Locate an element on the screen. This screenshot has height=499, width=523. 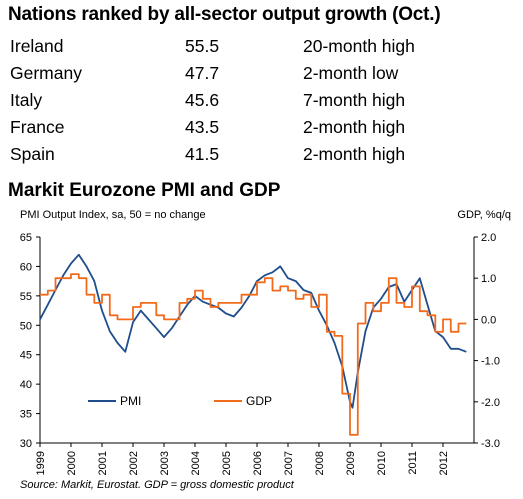
right-axis-label: GDP, %q/q is located at coordinates (484, 215).